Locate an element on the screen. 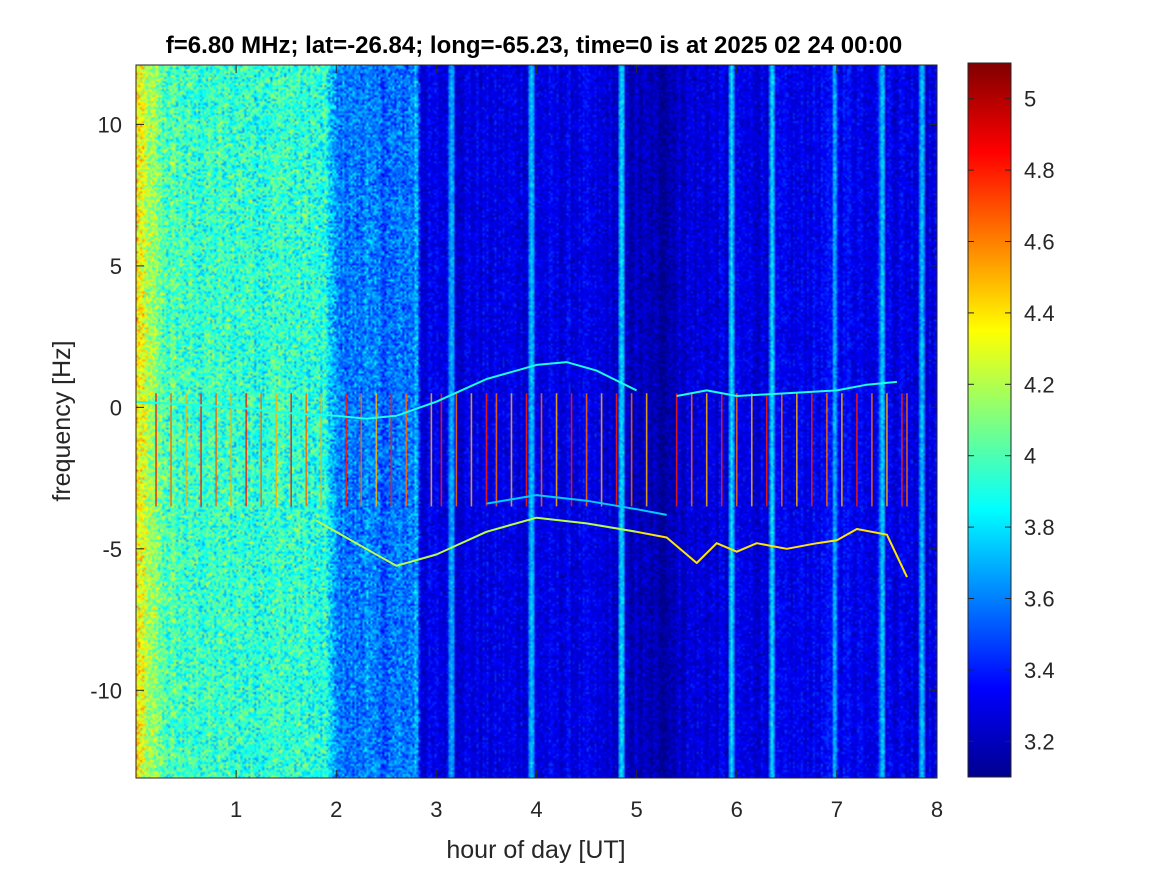  y-tick-label: -5 is located at coordinates (112, 549).